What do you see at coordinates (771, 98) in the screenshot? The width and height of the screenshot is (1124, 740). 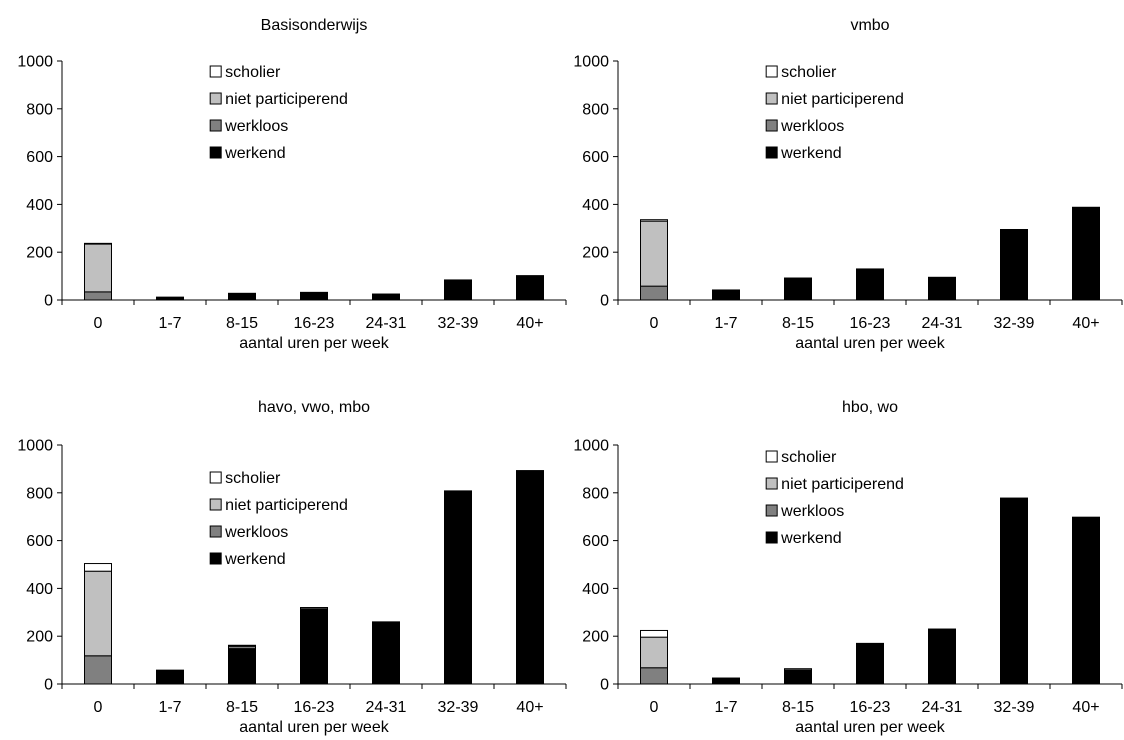 I see `legend-swatch-niet-participerend` at bounding box center [771, 98].